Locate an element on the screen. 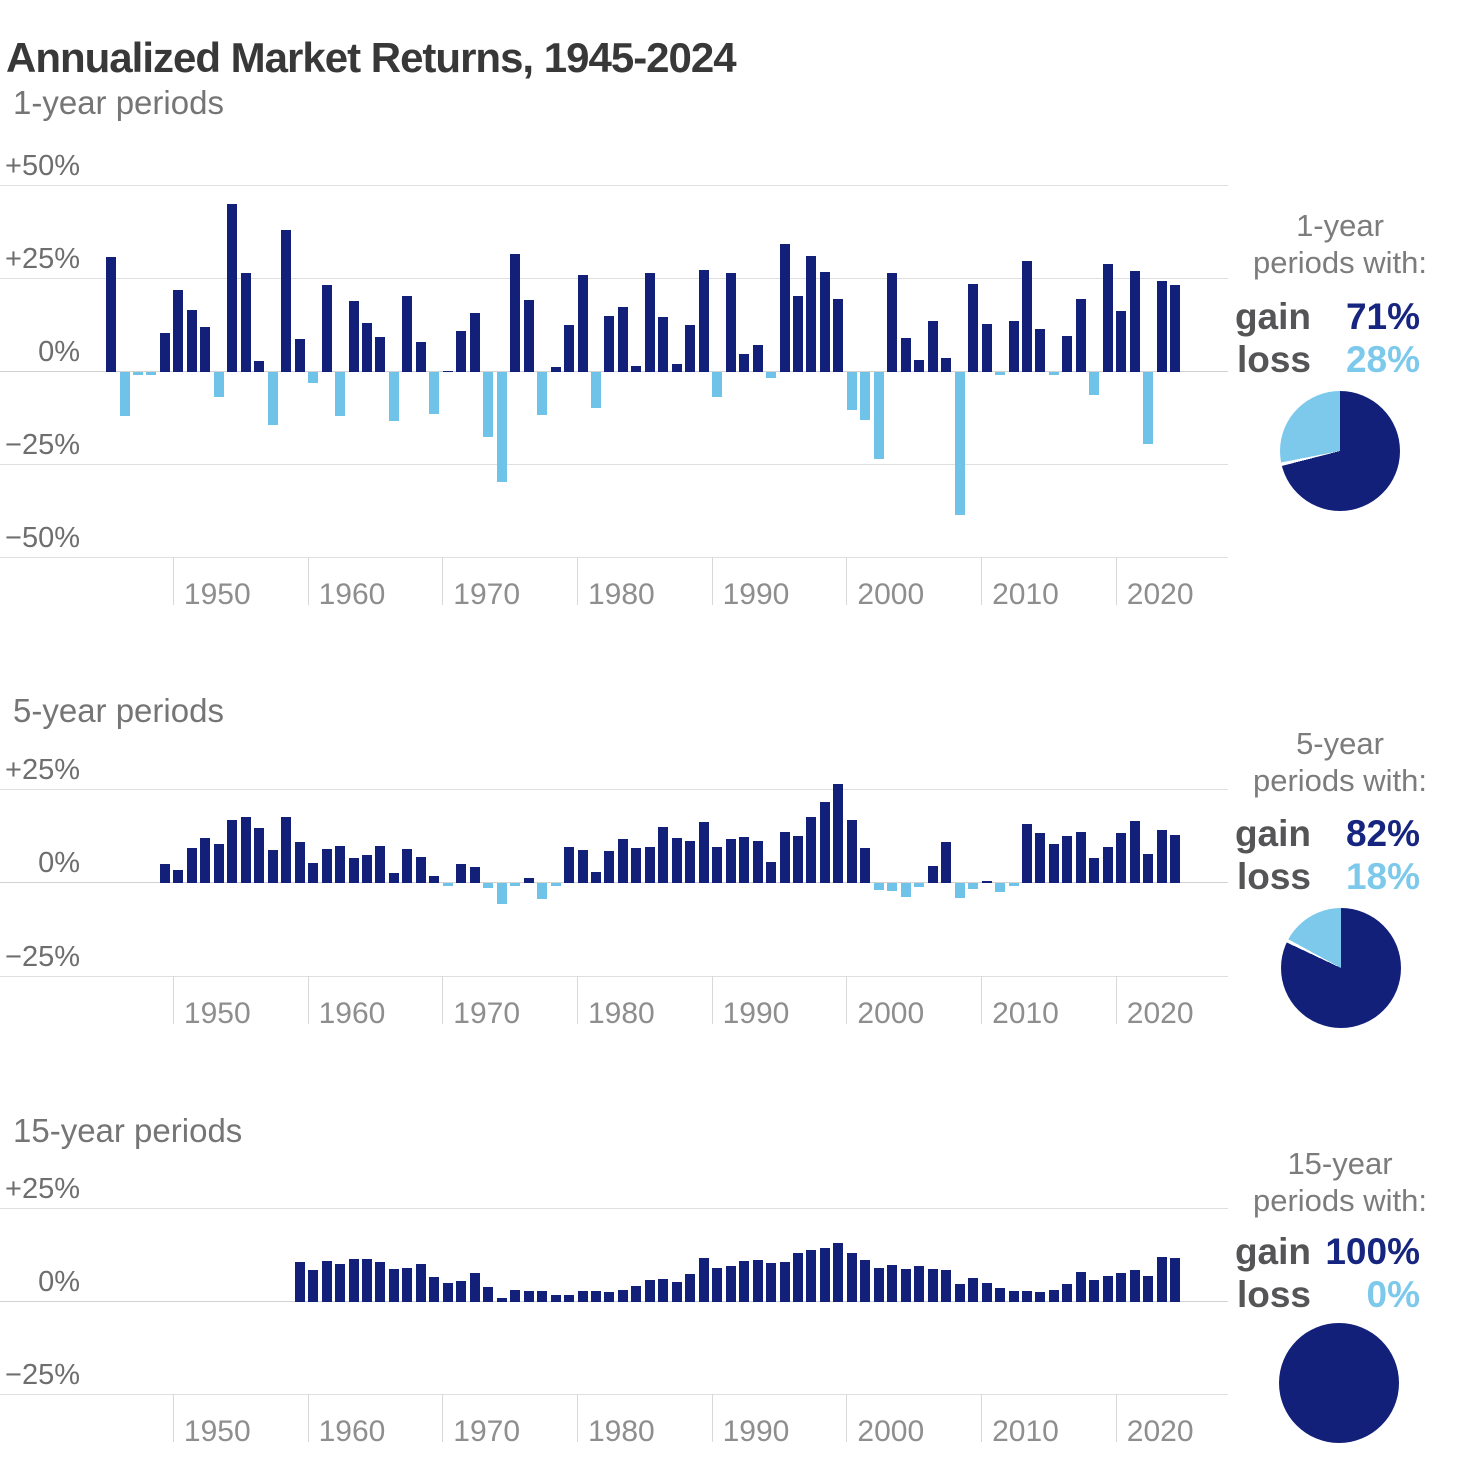 This screenshot has width=1480, height=1468. bar-2009 is located at coordinates (973, 1290).